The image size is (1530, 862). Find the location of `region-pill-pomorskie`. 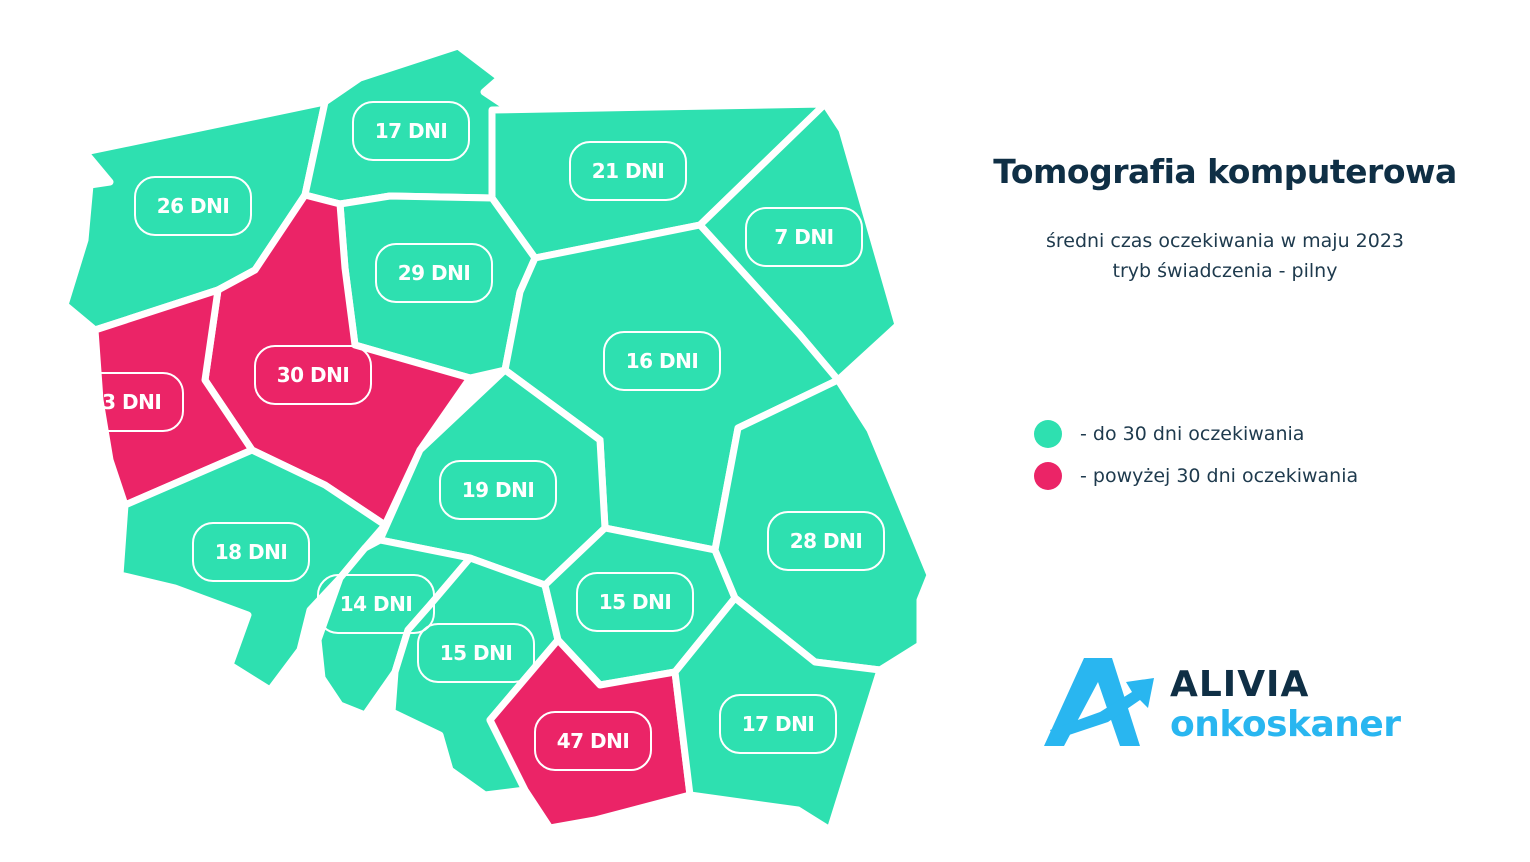

region-pill-pomorskie is located at coordinates (411, 131).